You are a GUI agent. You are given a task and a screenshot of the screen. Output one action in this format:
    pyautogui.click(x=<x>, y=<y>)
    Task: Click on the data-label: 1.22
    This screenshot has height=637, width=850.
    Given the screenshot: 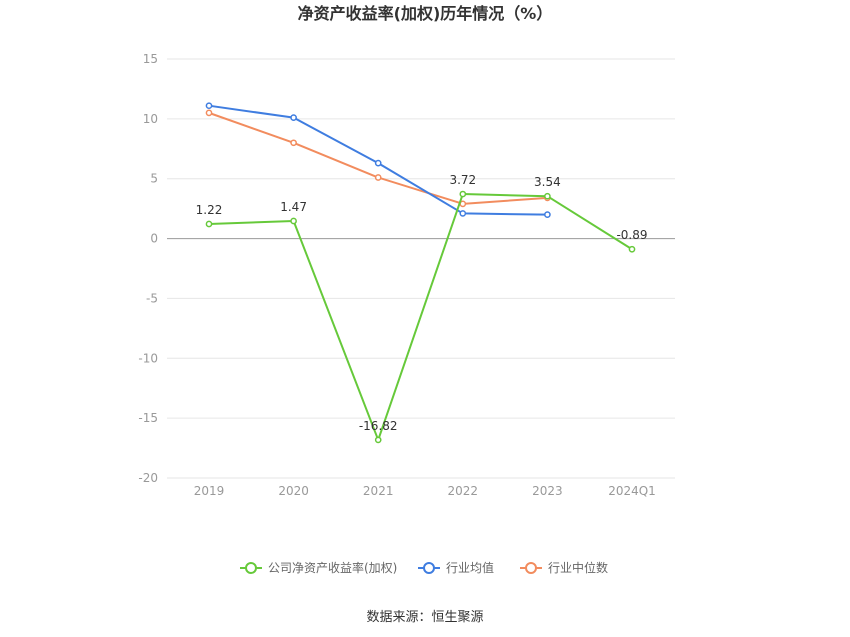 What is the action you would take?
    pyautogui.click(x=209, y=210)
    